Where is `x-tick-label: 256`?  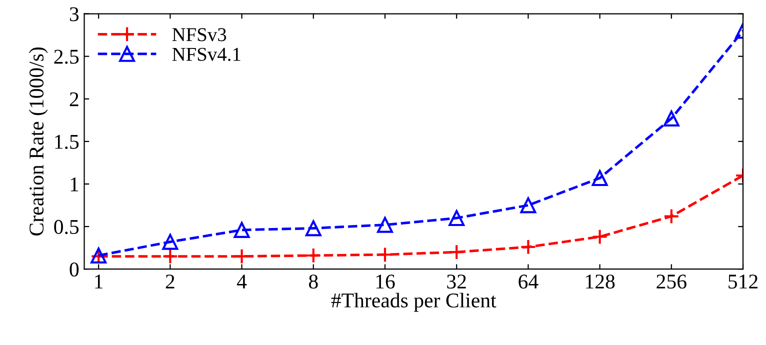 x-tick-label: 256 is located at coordinates (671, 281).